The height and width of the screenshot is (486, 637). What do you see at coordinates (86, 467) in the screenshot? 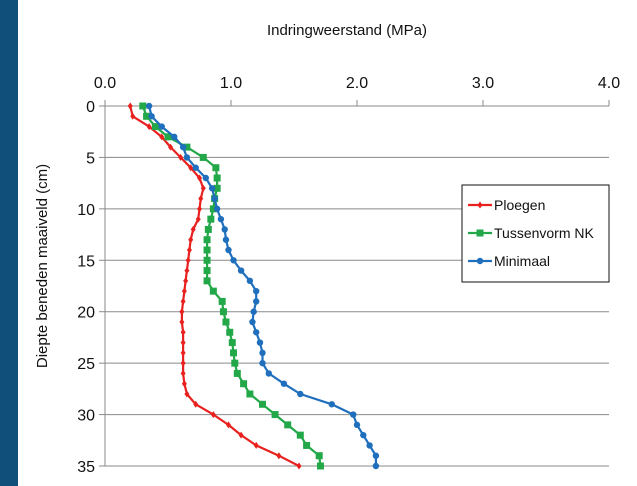
I see `y-tick-label: 35` at bounding box center [86, 467].